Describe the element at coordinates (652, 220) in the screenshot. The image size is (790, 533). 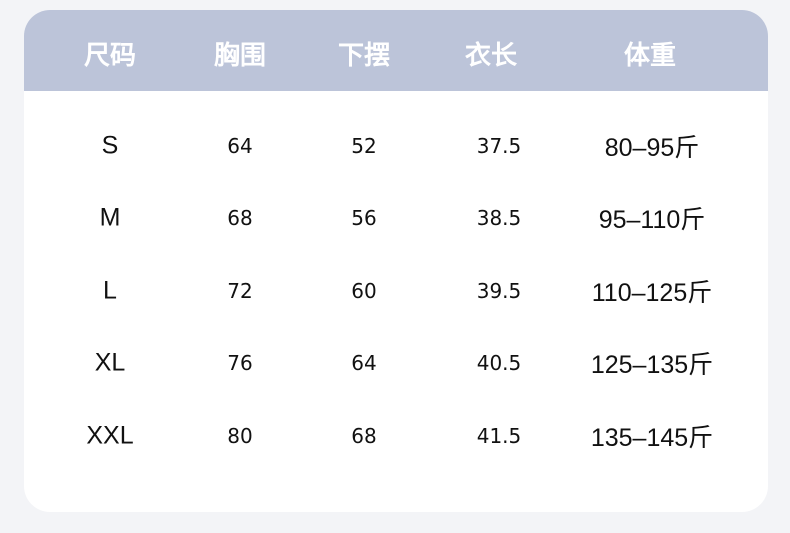
I see `cell-weight: 95–110斤` at that location.